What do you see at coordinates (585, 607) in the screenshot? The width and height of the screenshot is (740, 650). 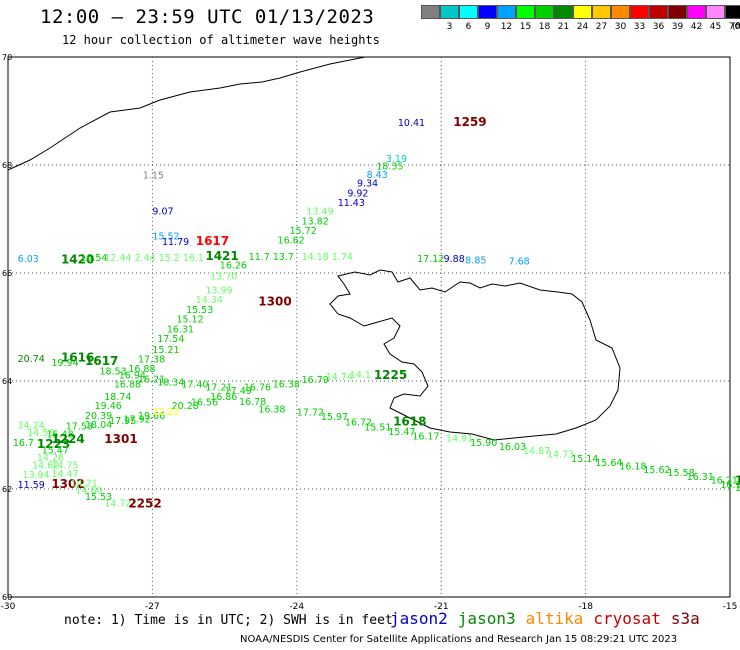 I see `lon-tick-label: -18` at bounding box center [585, 607].